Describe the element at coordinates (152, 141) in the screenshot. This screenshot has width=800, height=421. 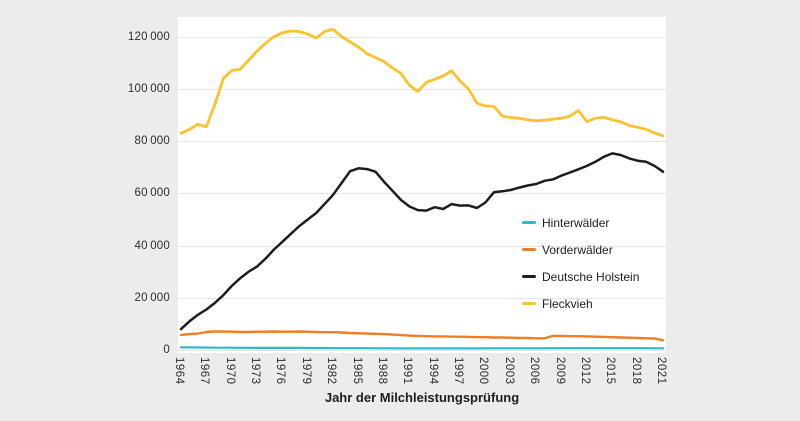
I see `y-tick-label: 80 000` at that location.